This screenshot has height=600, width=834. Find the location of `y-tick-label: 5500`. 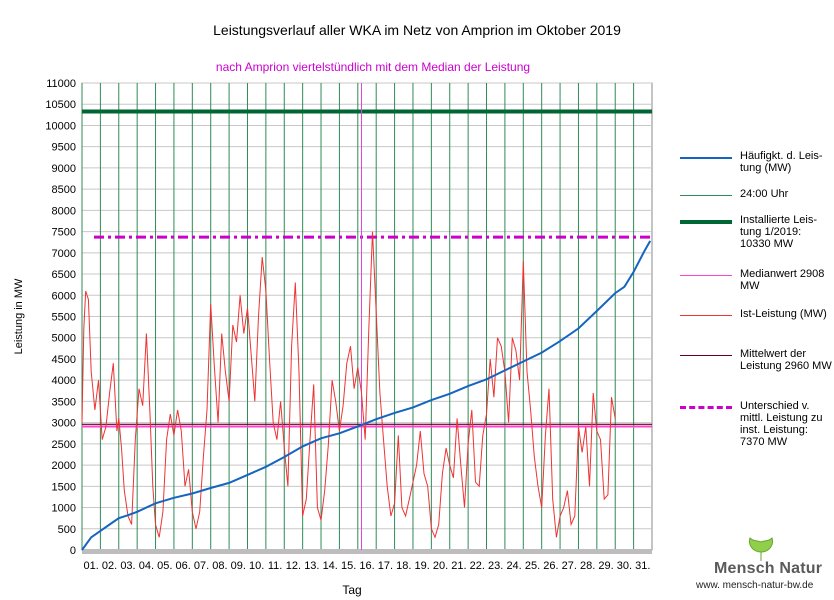

y-tick-label: 5500 is located at coordinates (64, 318).